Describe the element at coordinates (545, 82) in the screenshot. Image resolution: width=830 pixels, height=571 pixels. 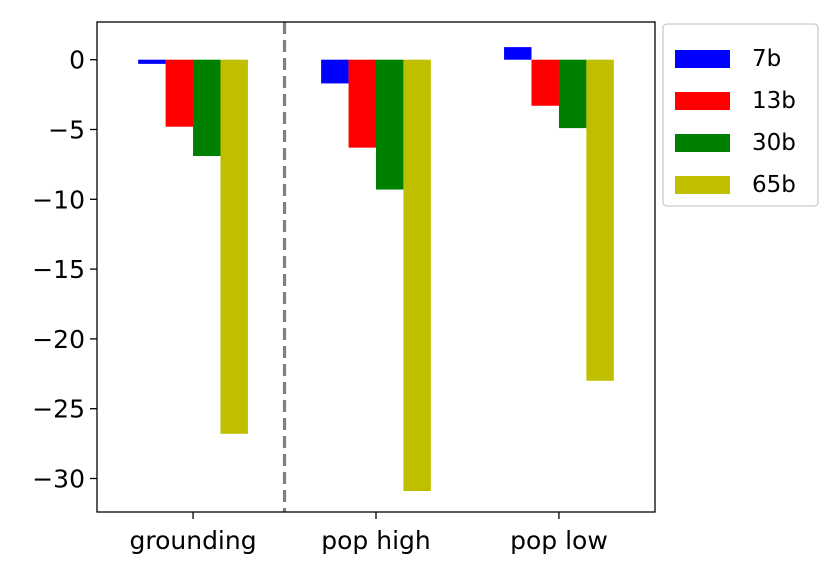
I see `bar-13b-pop-low` at that location.